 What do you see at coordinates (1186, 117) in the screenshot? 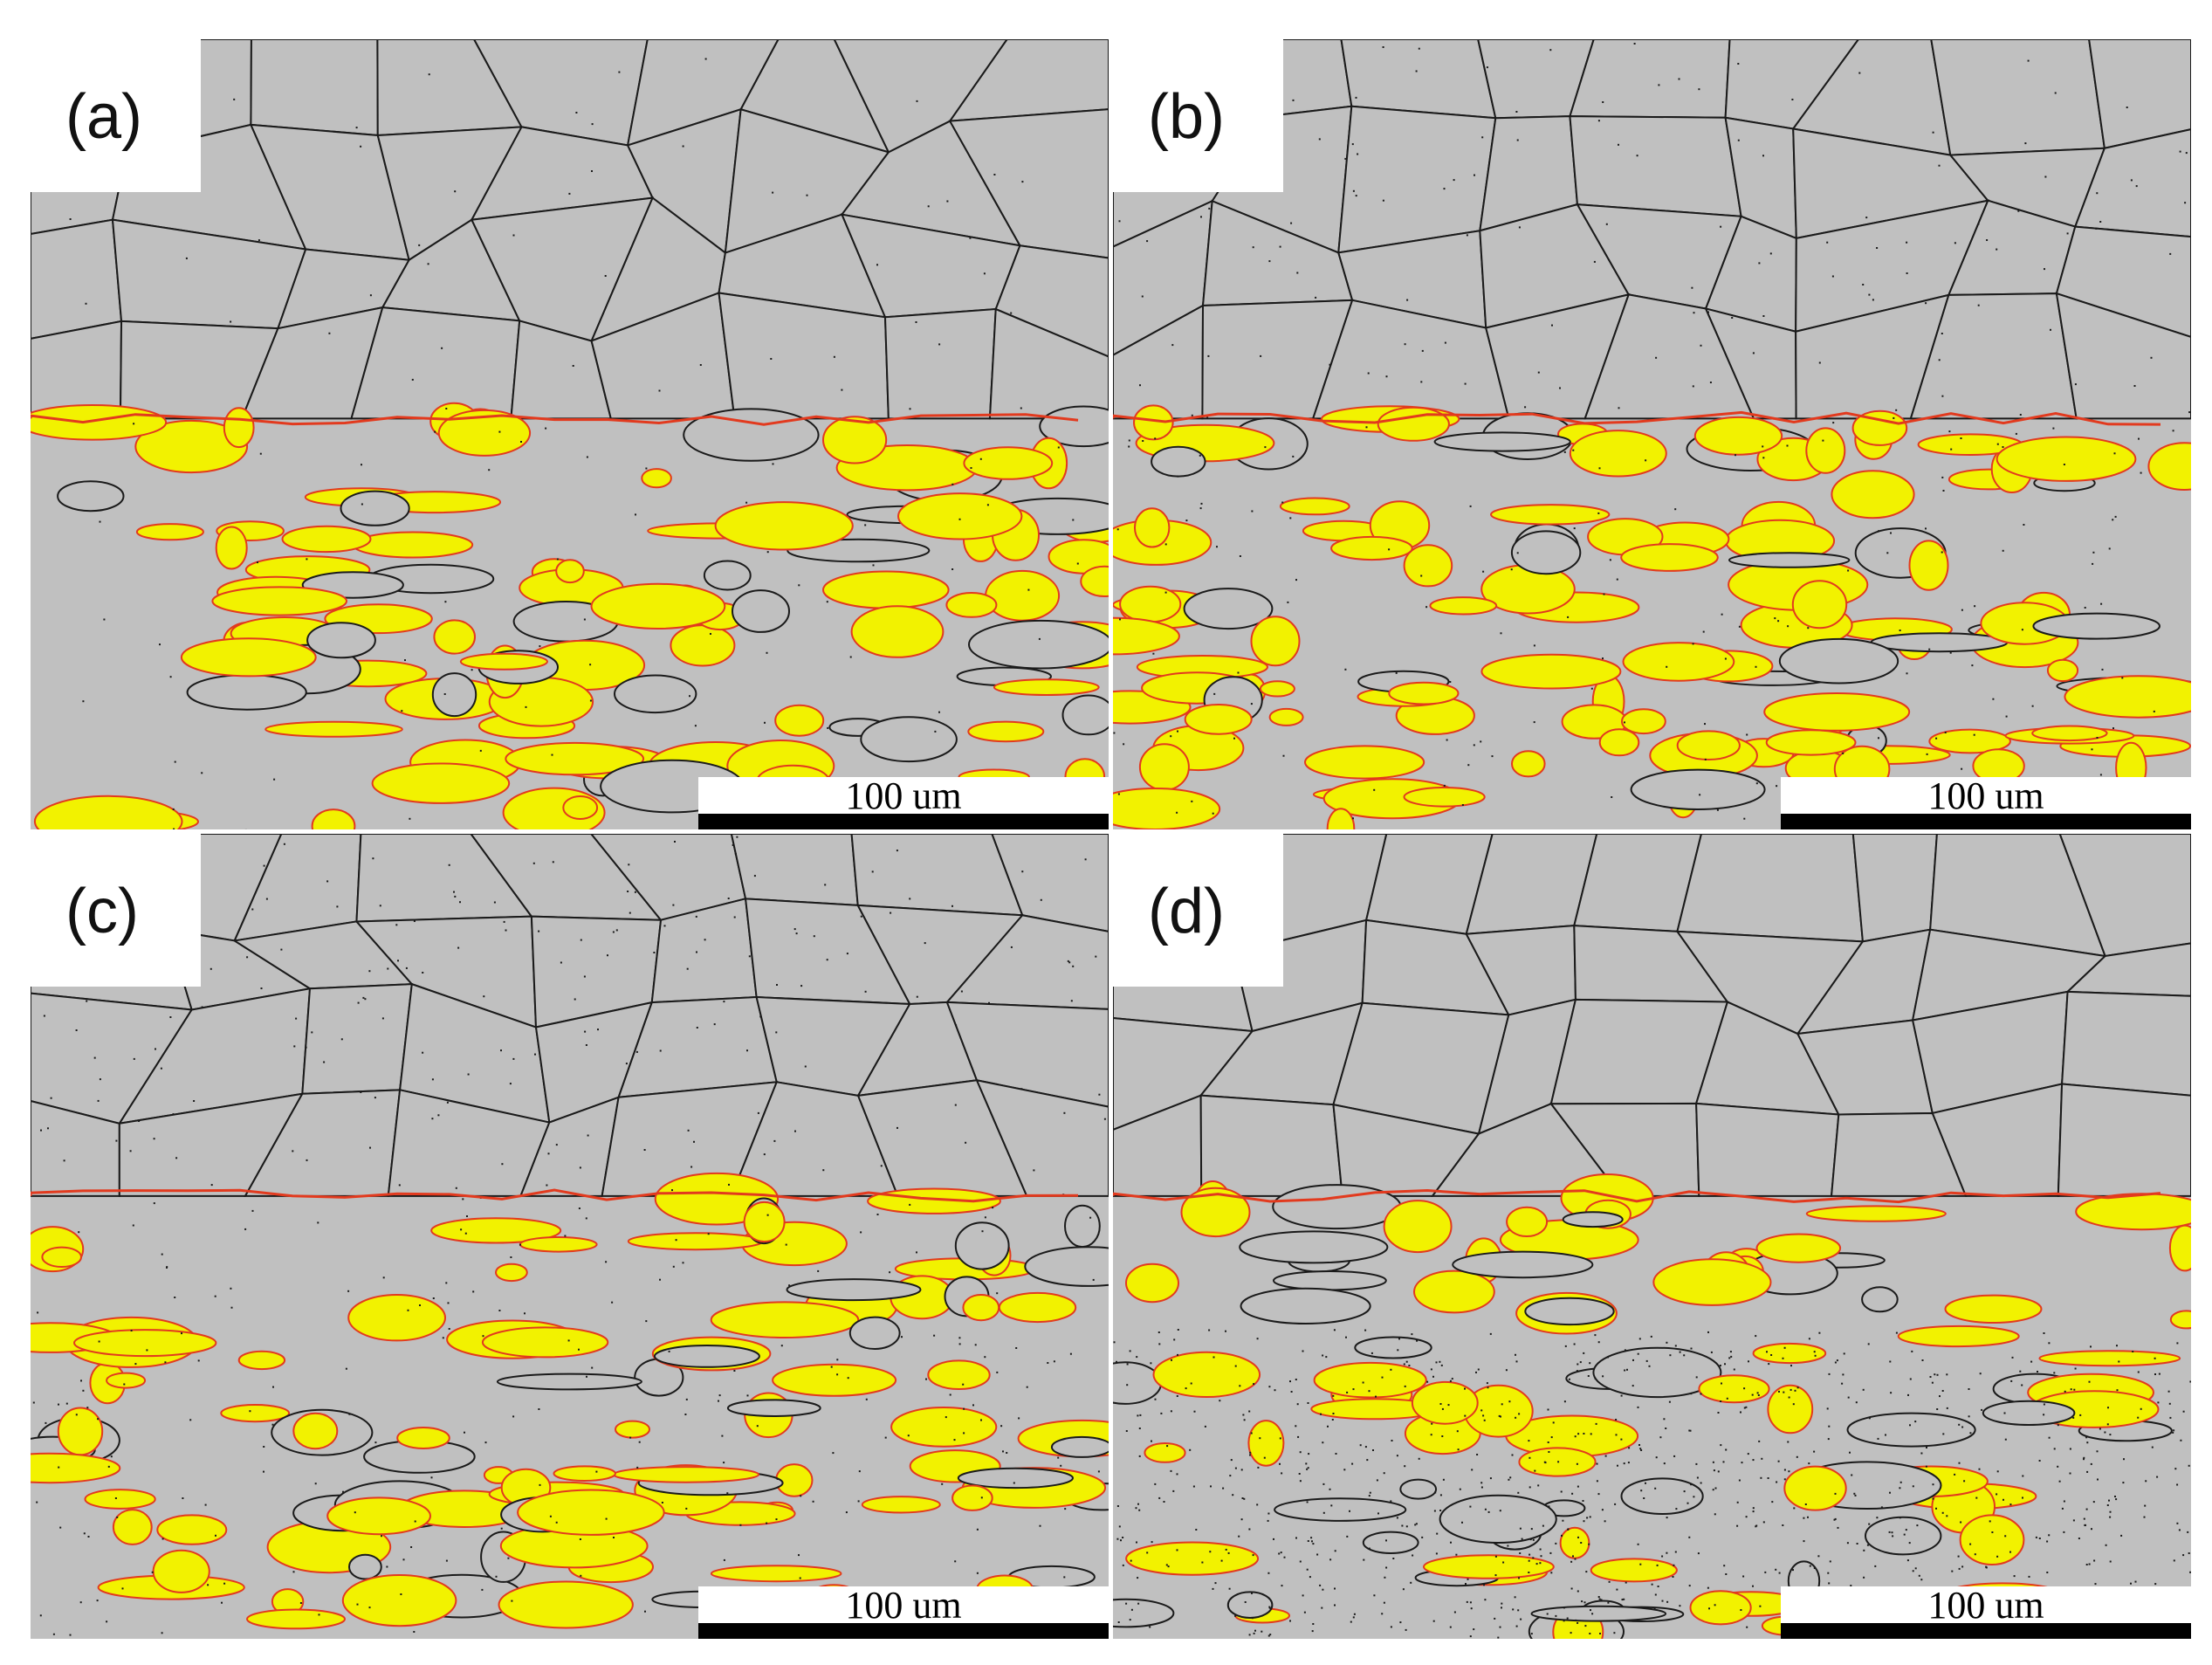
I see `panel-label: (b)` at bounding box center [1186, 117].